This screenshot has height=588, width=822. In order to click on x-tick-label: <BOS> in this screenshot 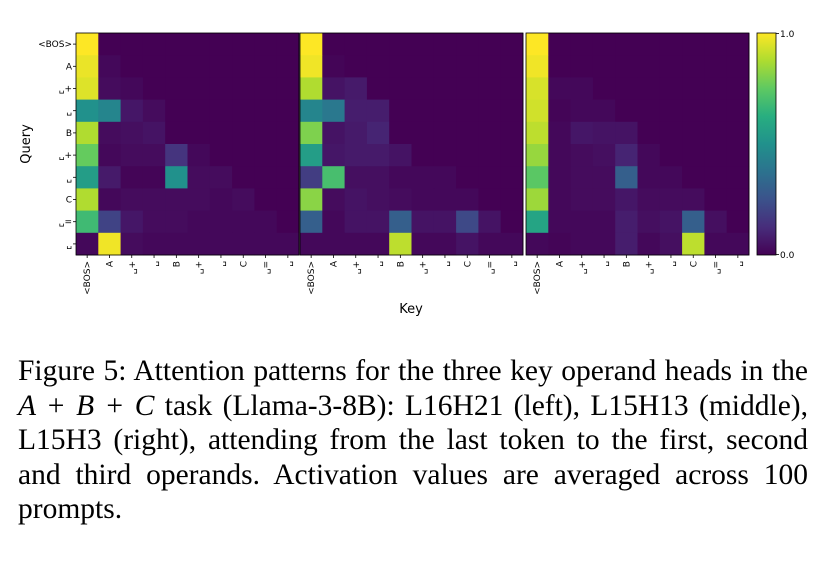, I will do `click(312, 278)`.